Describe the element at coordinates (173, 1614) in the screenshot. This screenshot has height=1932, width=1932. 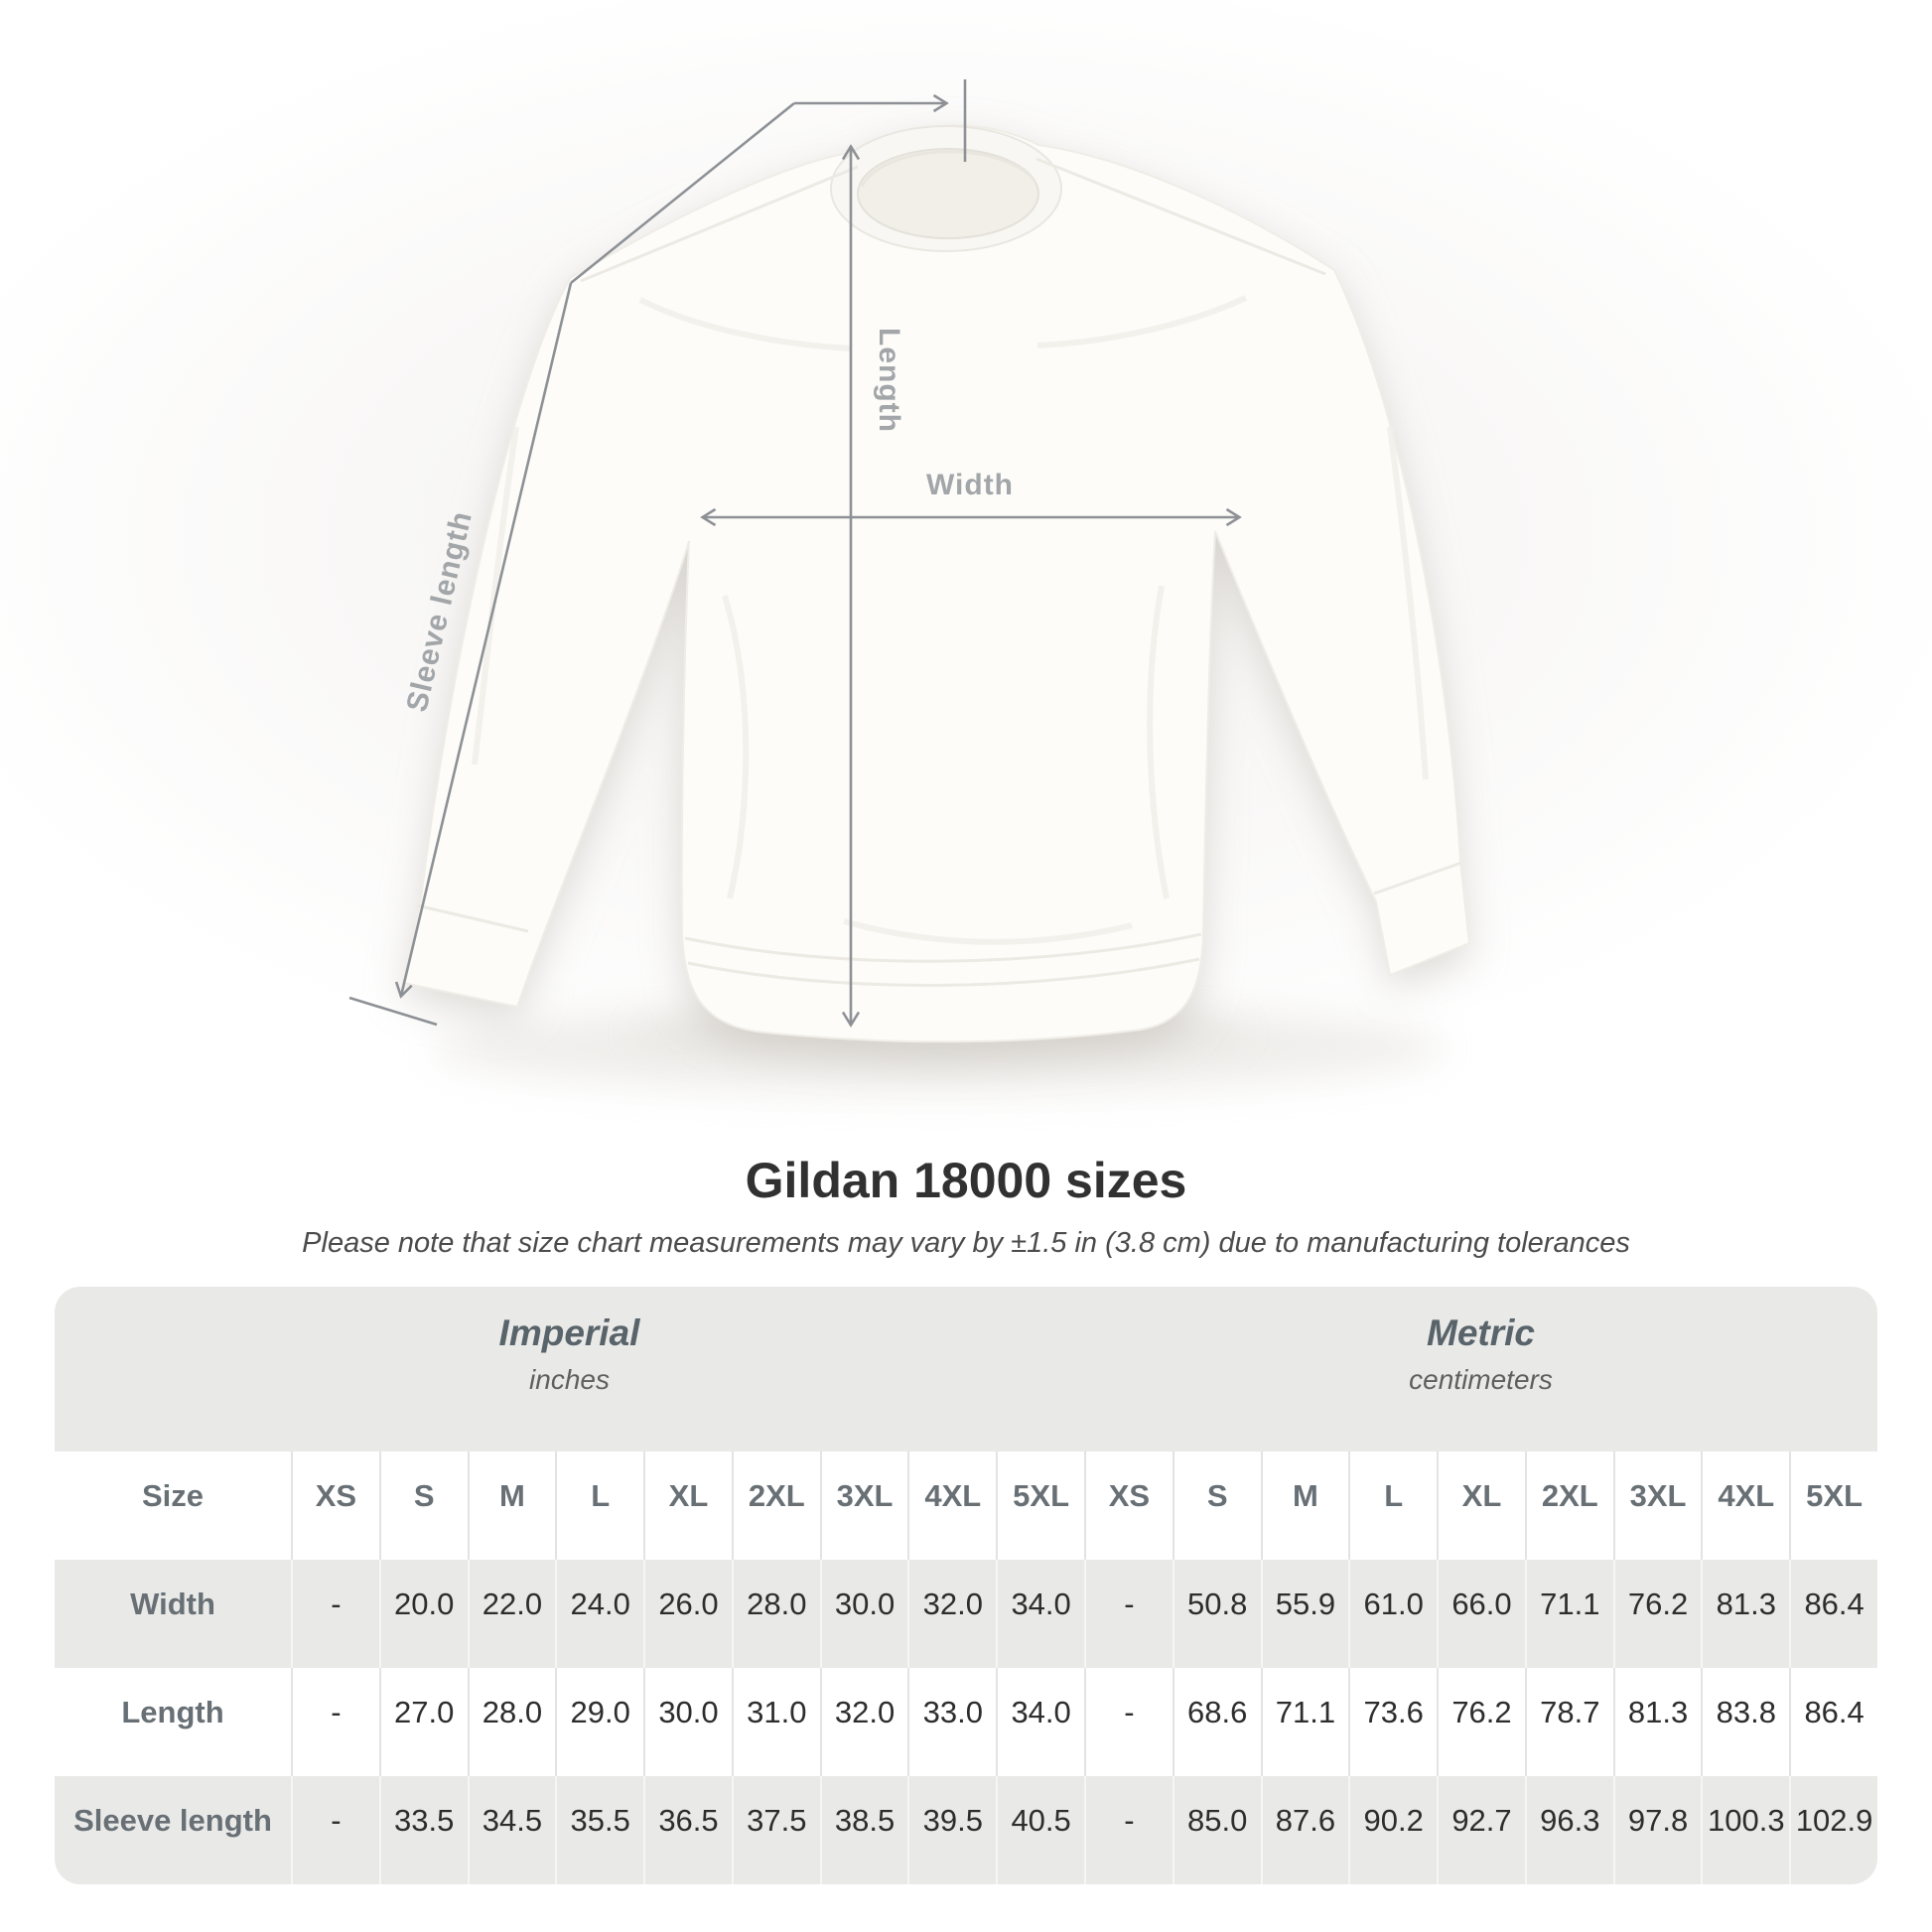
I see `row-label-width: Width` at that location.